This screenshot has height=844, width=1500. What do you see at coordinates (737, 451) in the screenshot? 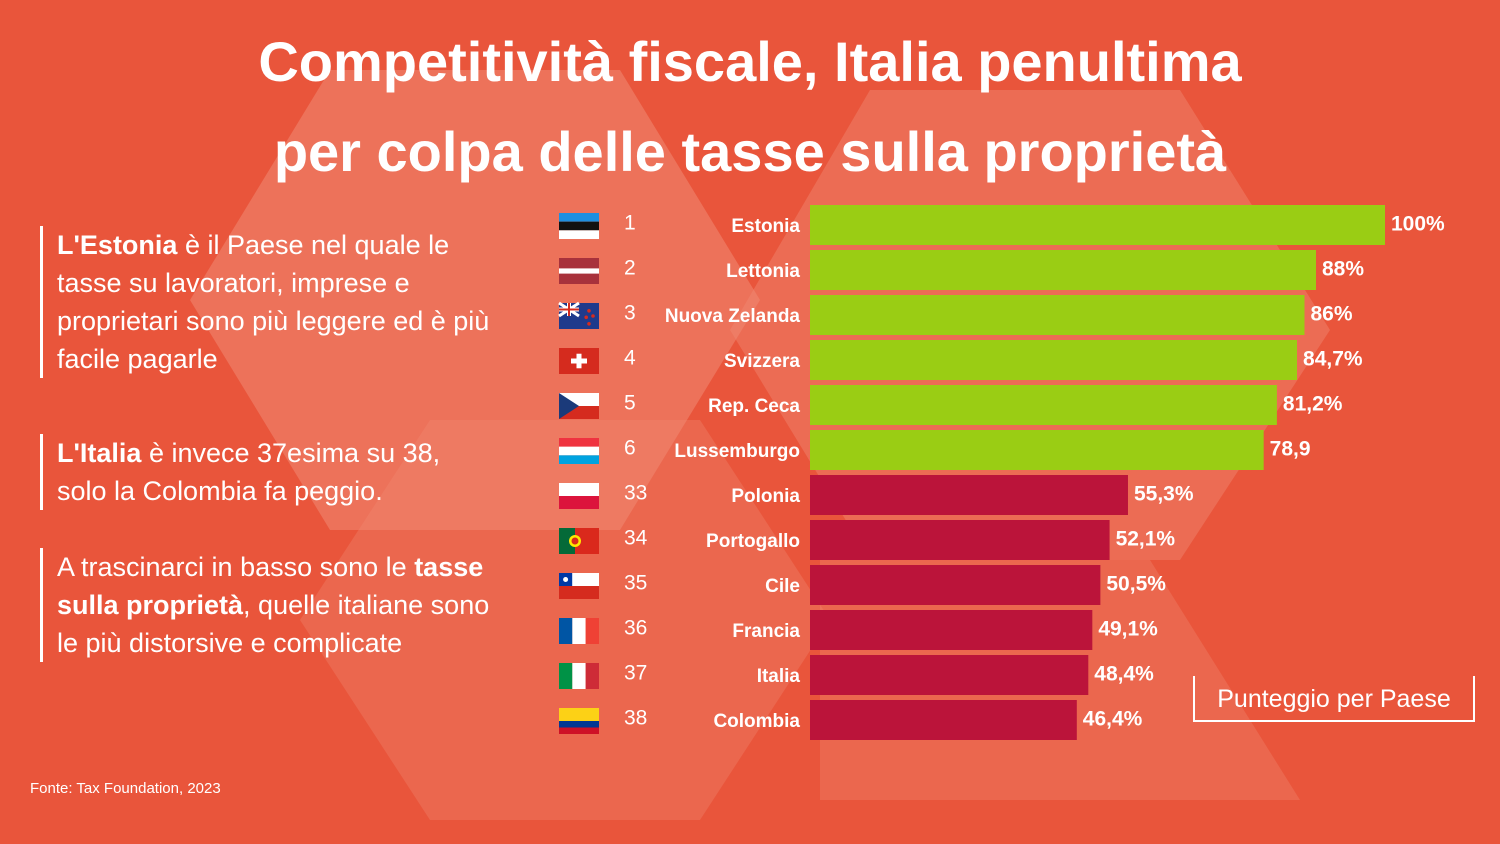
I see `country-label: Lussemburgo` at bounding box center [737, 451].